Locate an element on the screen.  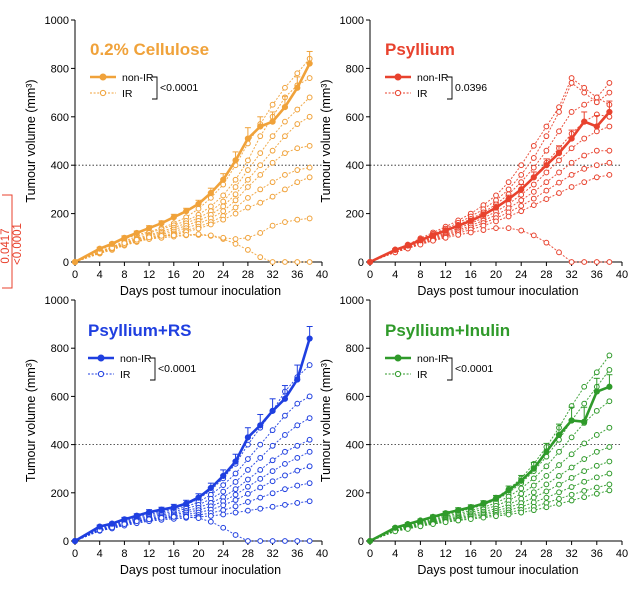
ir-line is located at coordinates (192, 453).